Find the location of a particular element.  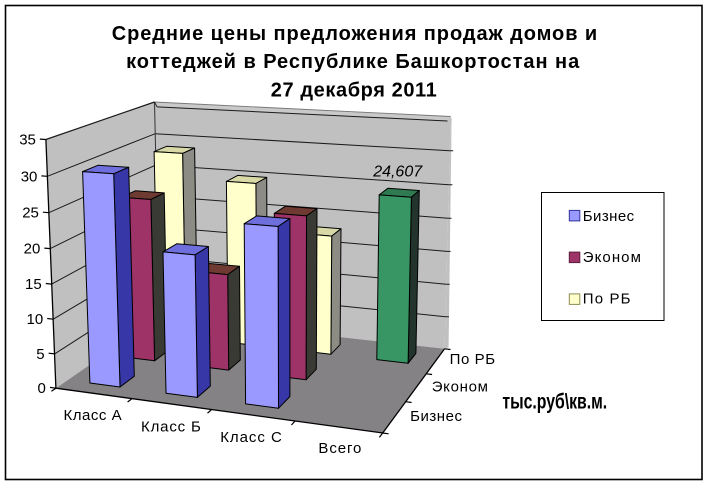

svg-text:Средние цены предложения прода: Средние цены предложения продаж домов и is located at coordinates (355, 34).